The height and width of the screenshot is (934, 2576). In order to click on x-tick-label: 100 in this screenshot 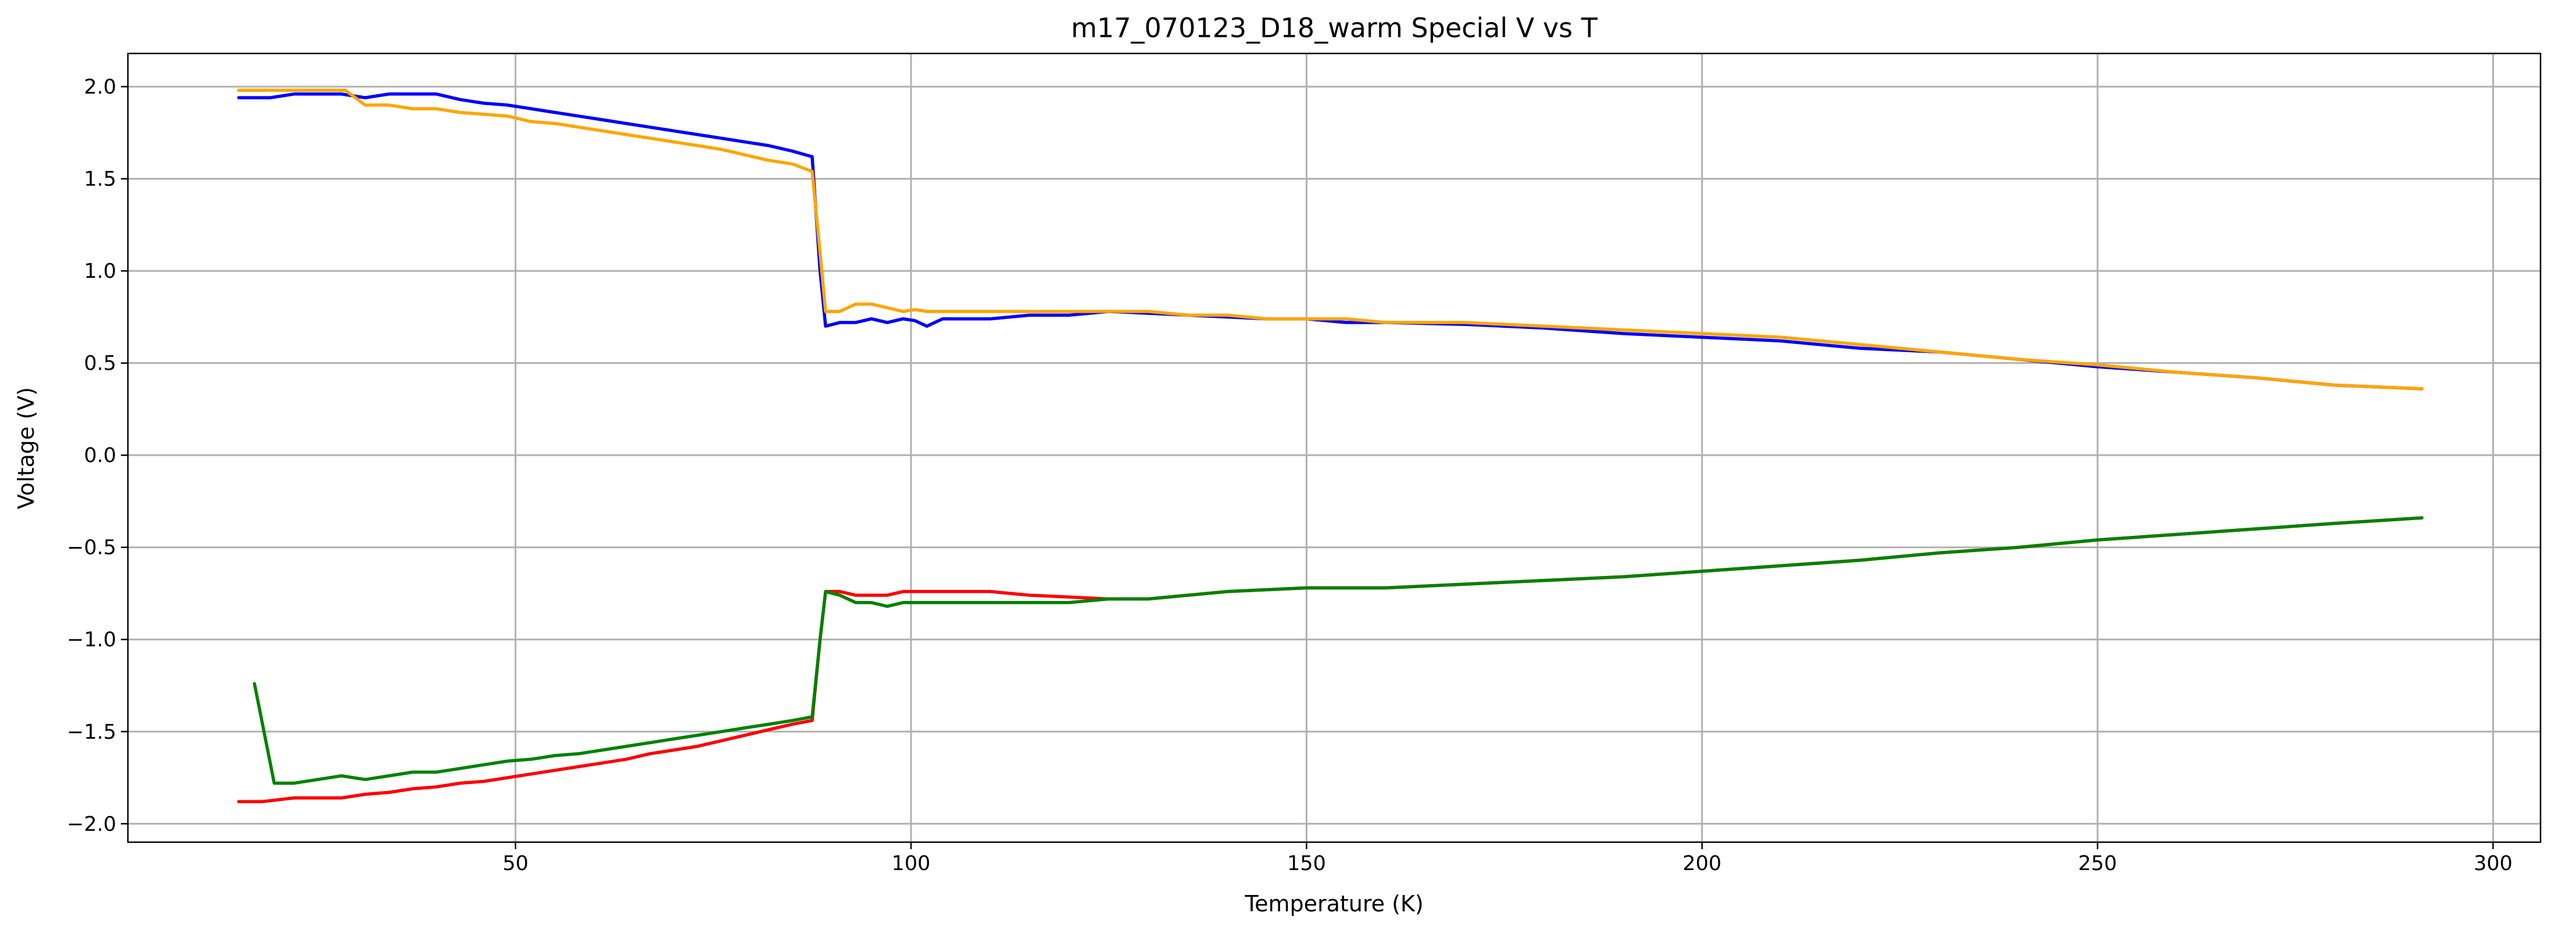, I will do `click(911, 863)`.